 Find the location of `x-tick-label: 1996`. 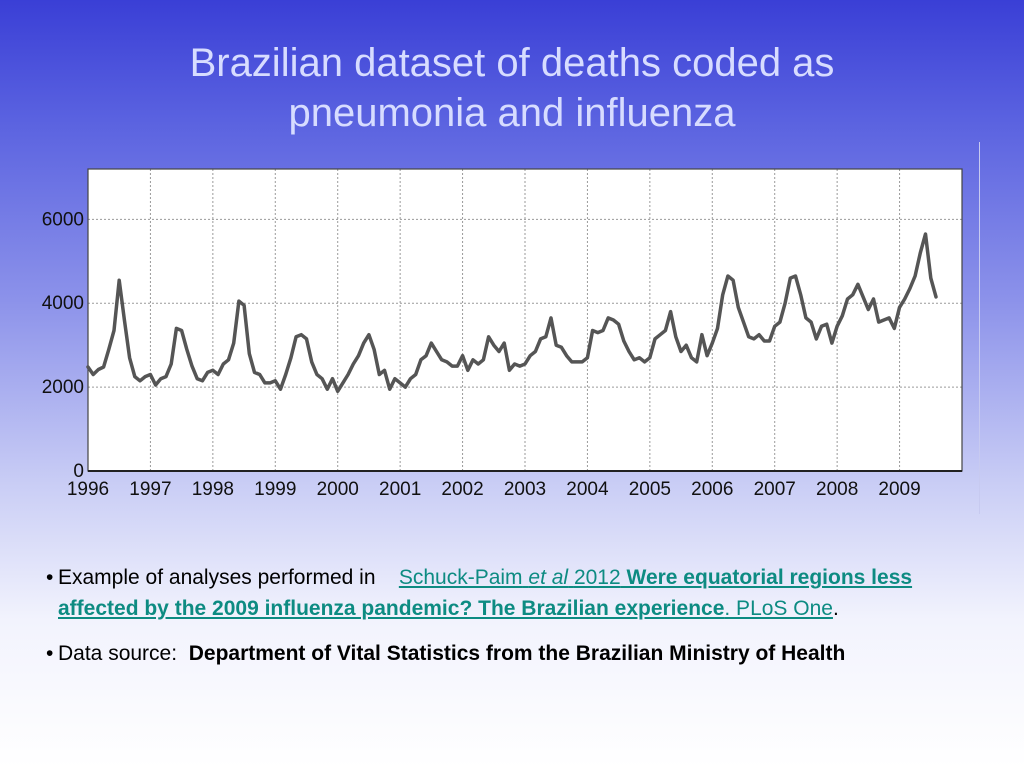

x-tick-label: 1996 is located at coordinates (88, 489).